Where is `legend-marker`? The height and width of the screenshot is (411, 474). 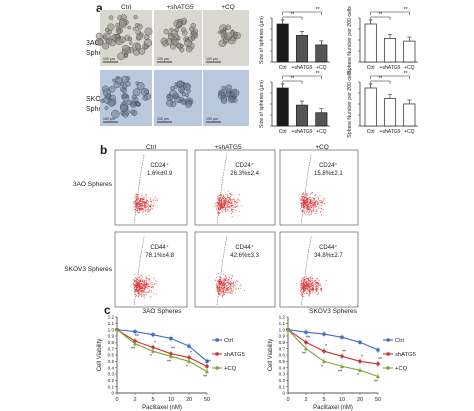
legend-marker is located at coordinates (388, 340).